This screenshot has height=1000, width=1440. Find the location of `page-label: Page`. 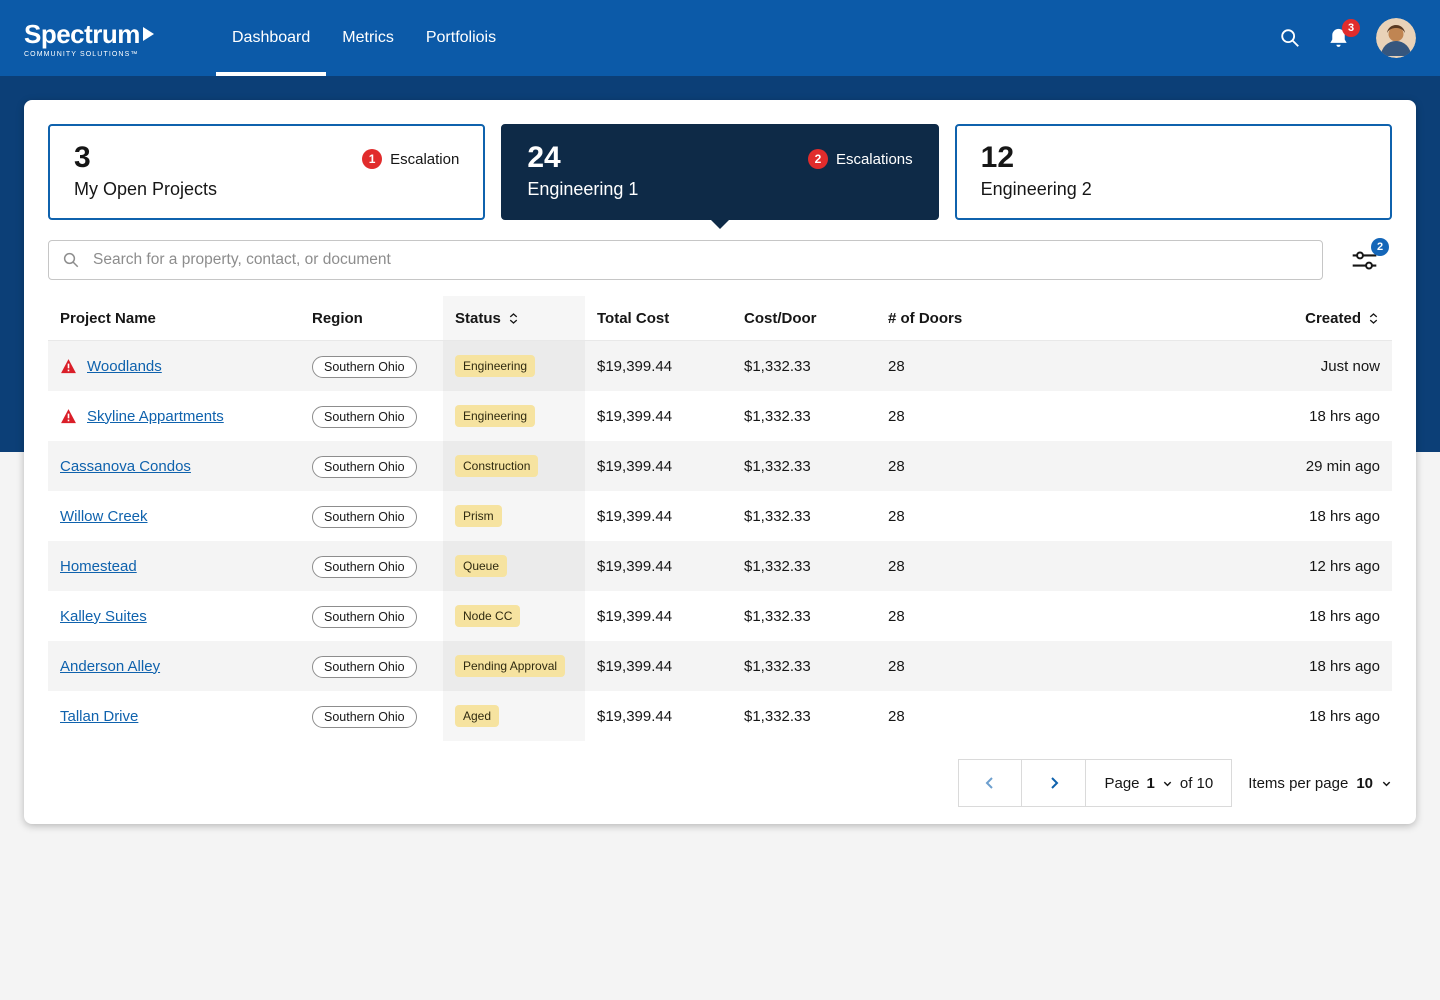

page-label: Page is located at coordinates (1122, 783).